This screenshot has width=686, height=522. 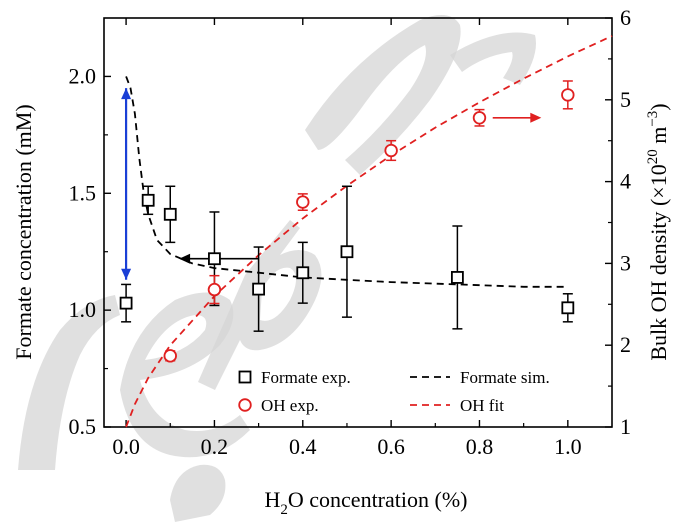 I want to click on y-right-tick-label: 6, so click(x=625, y=17).